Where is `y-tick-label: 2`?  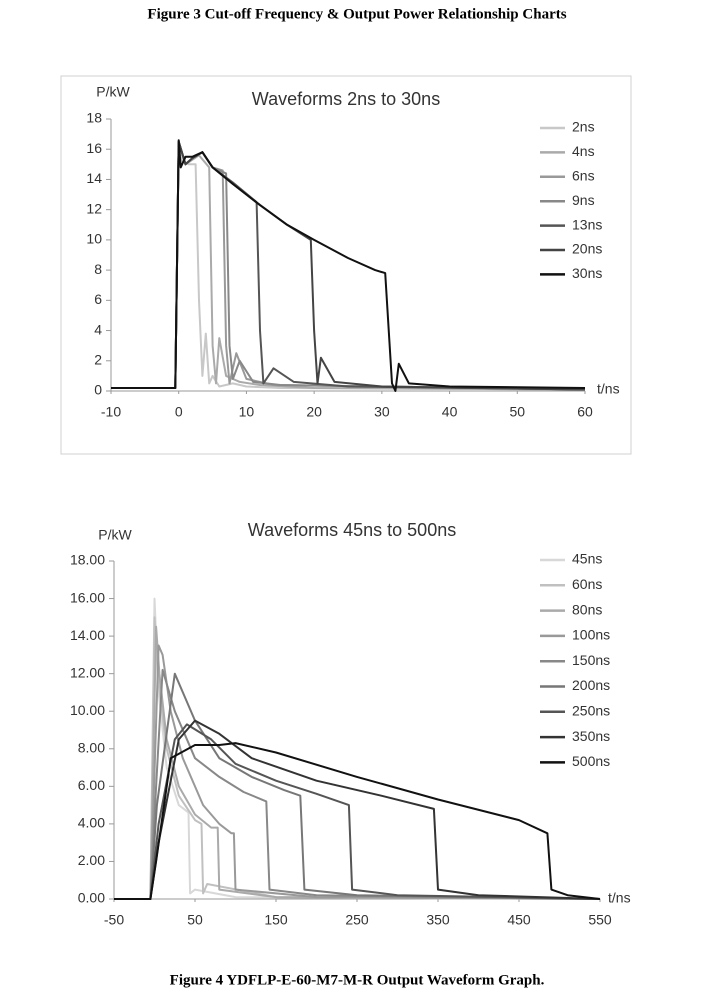 y-tick-label: 2 is located at coordinates (98, 359).